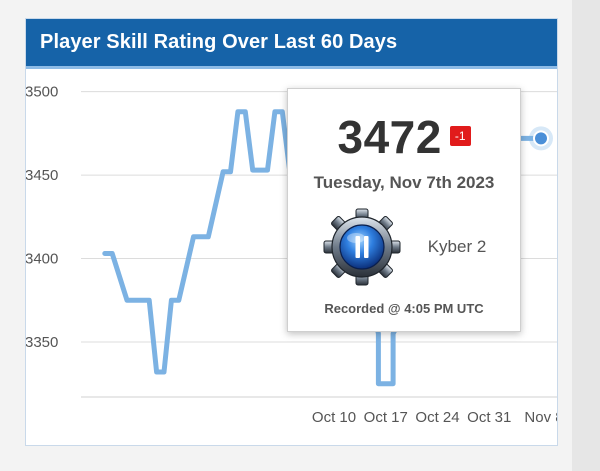 The width and height of the screenshot is (600, 471). I want to click on y-tick-label: 3350, so click(42, 342).